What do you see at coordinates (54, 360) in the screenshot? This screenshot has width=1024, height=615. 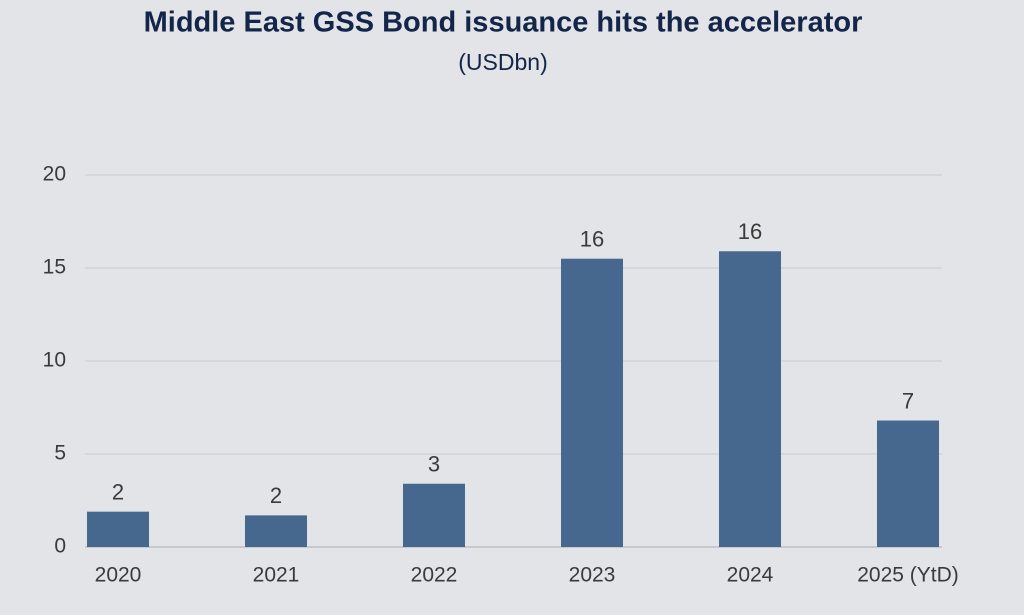 I see `y-tick-label: 10` at bounding box center [54, 360].